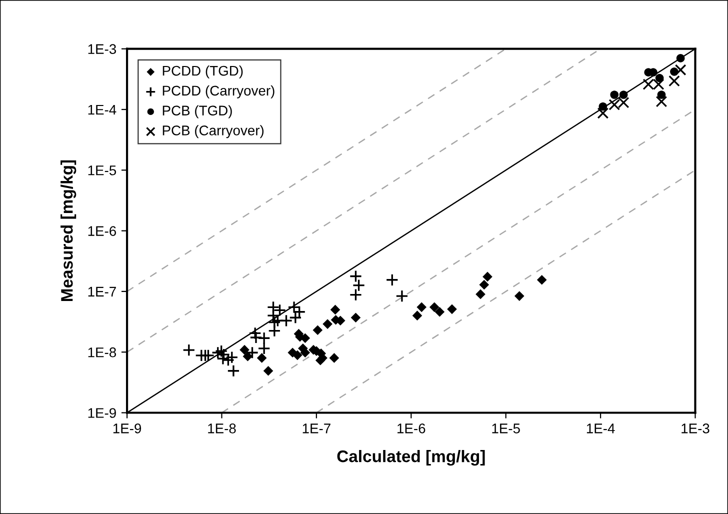  I want to click on x-tick-label: 1E-4, so click(600, 429).